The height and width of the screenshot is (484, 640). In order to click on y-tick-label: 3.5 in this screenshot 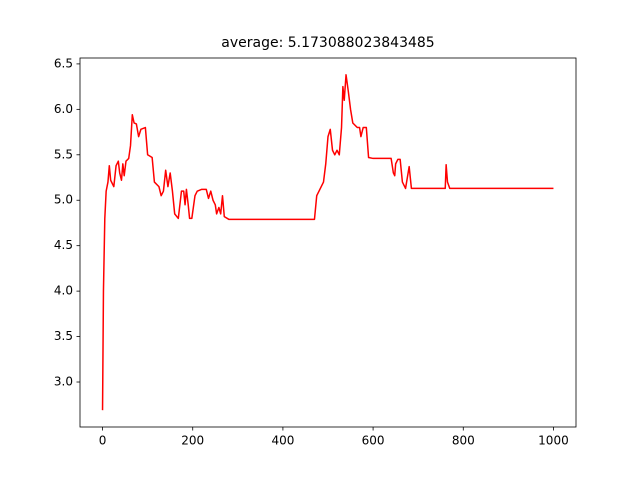, I will do `click(63, 336)`.